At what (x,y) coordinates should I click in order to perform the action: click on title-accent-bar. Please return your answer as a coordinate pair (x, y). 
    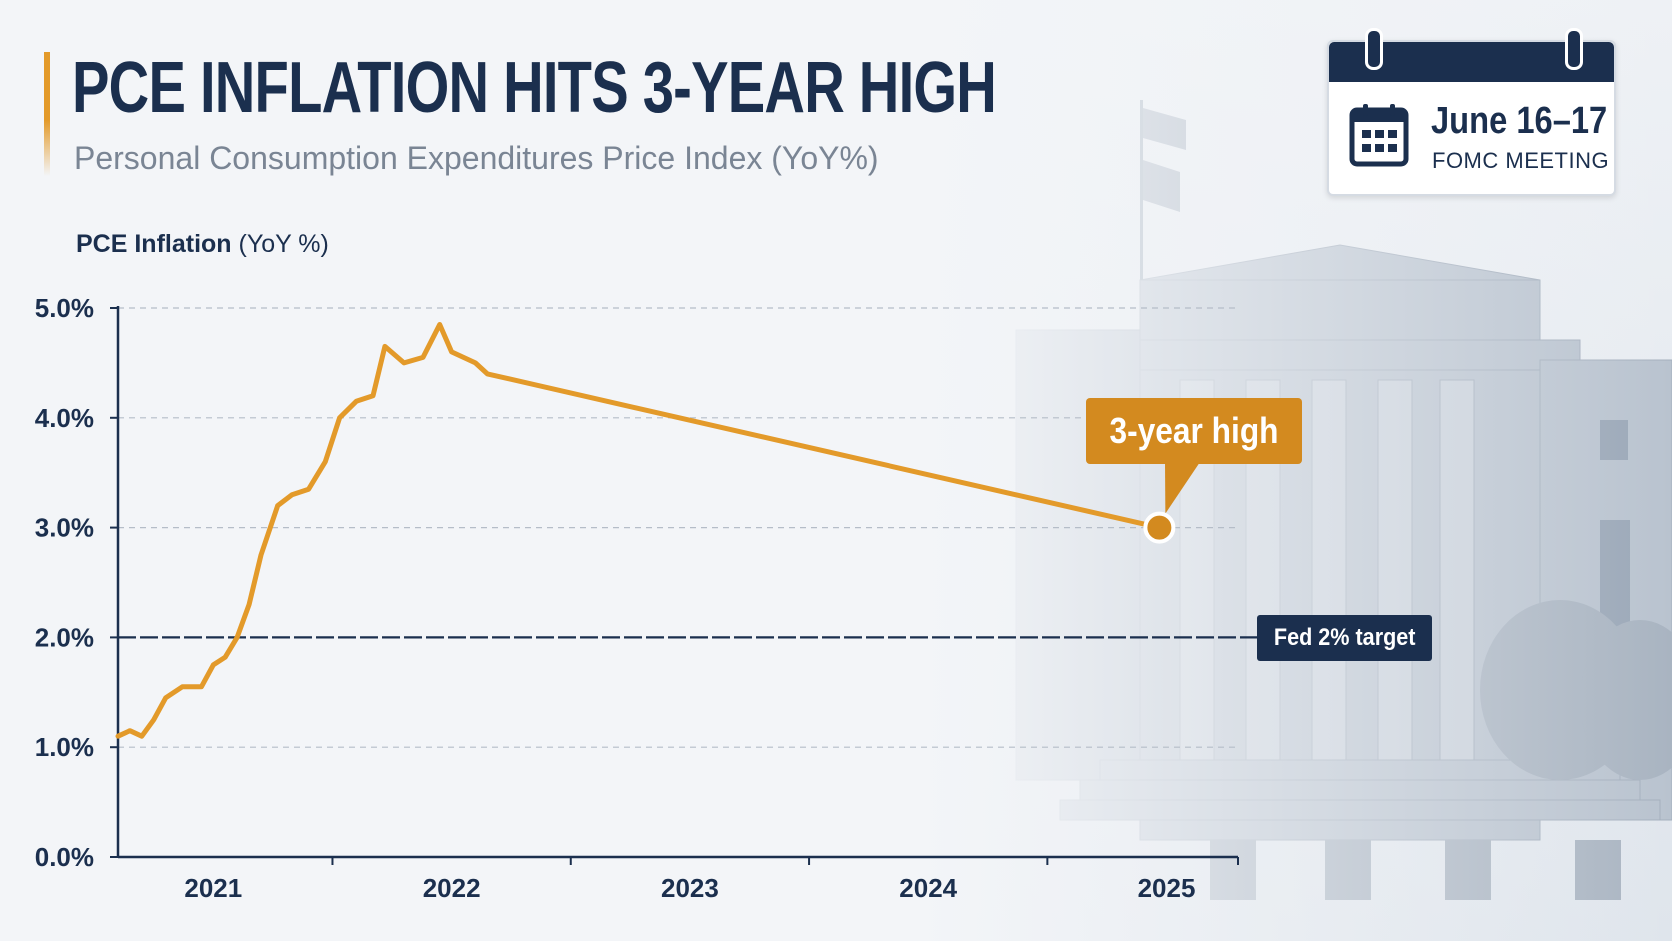
    Looking at the image, I should click on (47, 114).